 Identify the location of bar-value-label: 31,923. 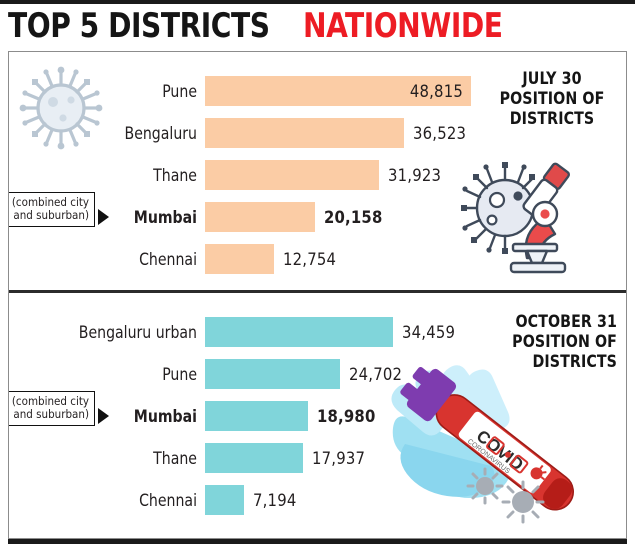
(415, 175).